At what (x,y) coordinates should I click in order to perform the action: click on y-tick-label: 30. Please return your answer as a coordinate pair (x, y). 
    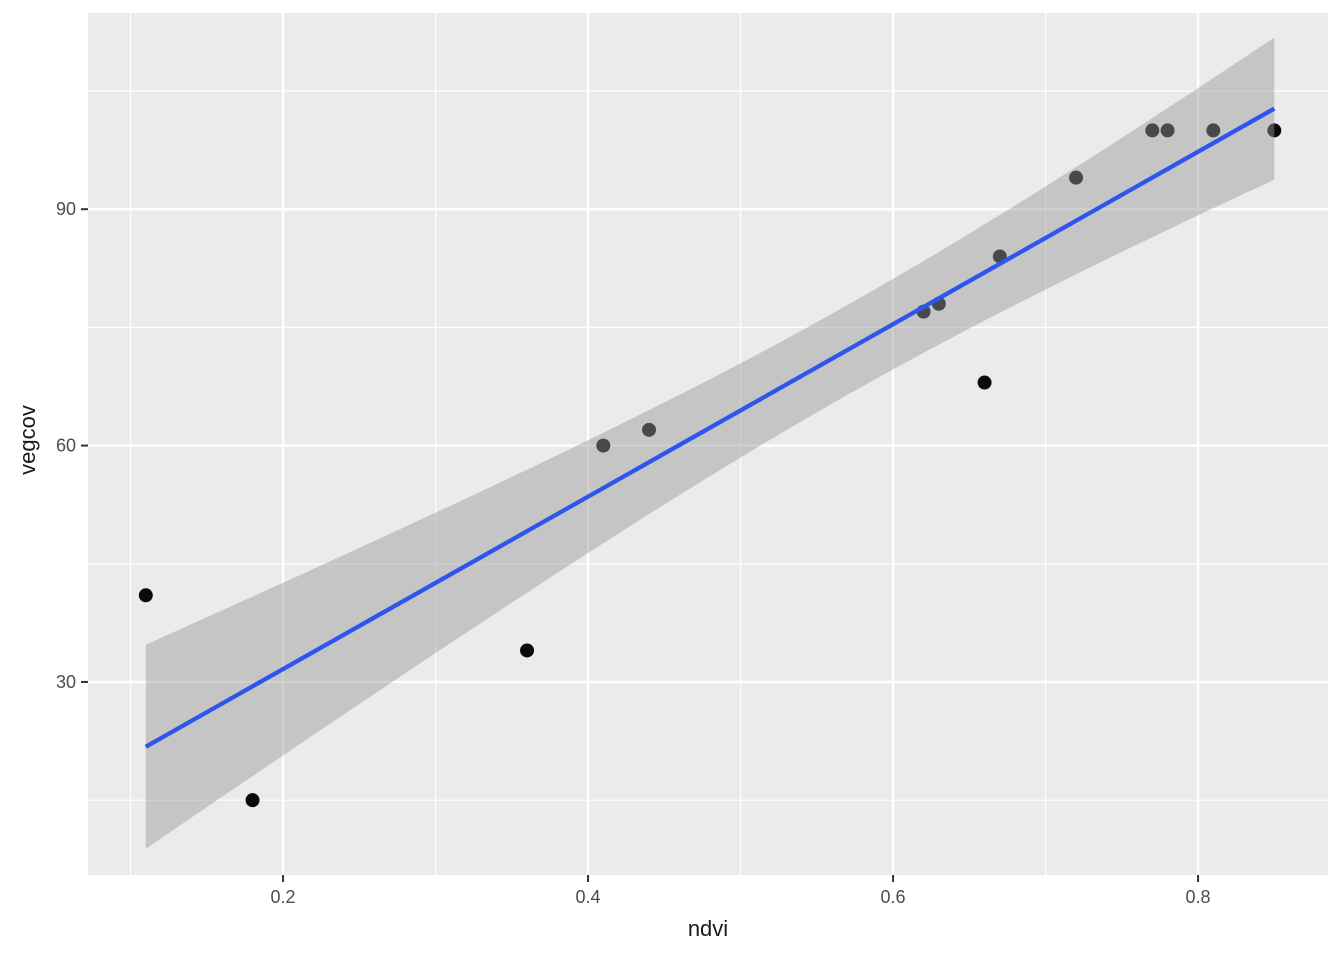
    Looking at the image, I should click on (66, 682).